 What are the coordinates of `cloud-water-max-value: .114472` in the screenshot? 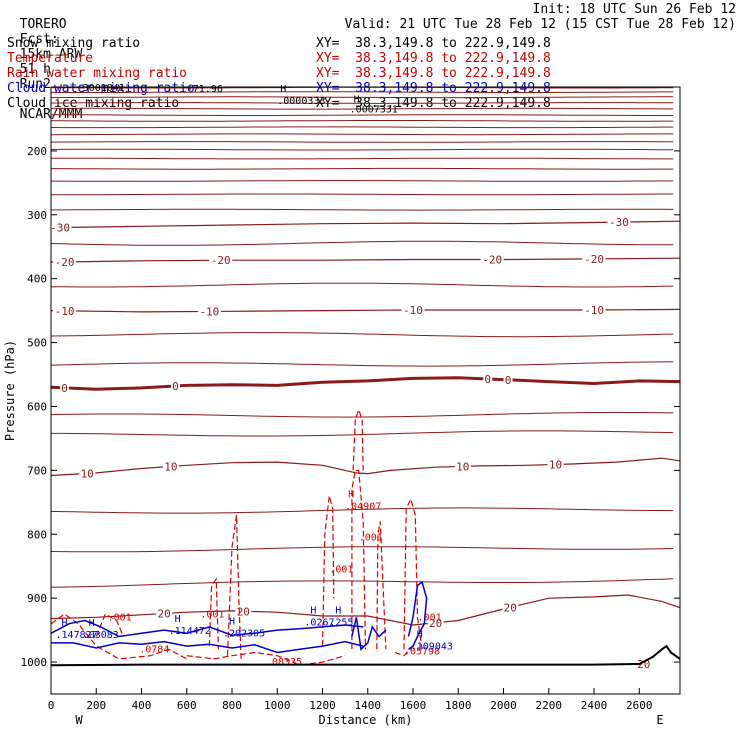 It's located at (190, 631).